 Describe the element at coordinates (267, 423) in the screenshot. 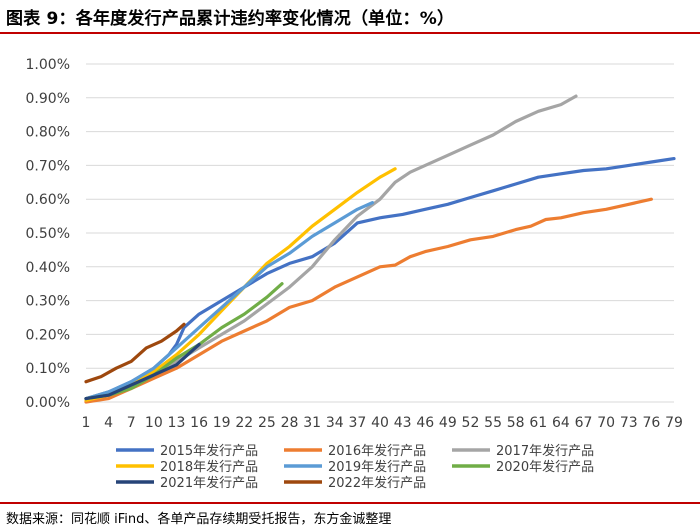

I see `x-tick-label: 25` at that location.